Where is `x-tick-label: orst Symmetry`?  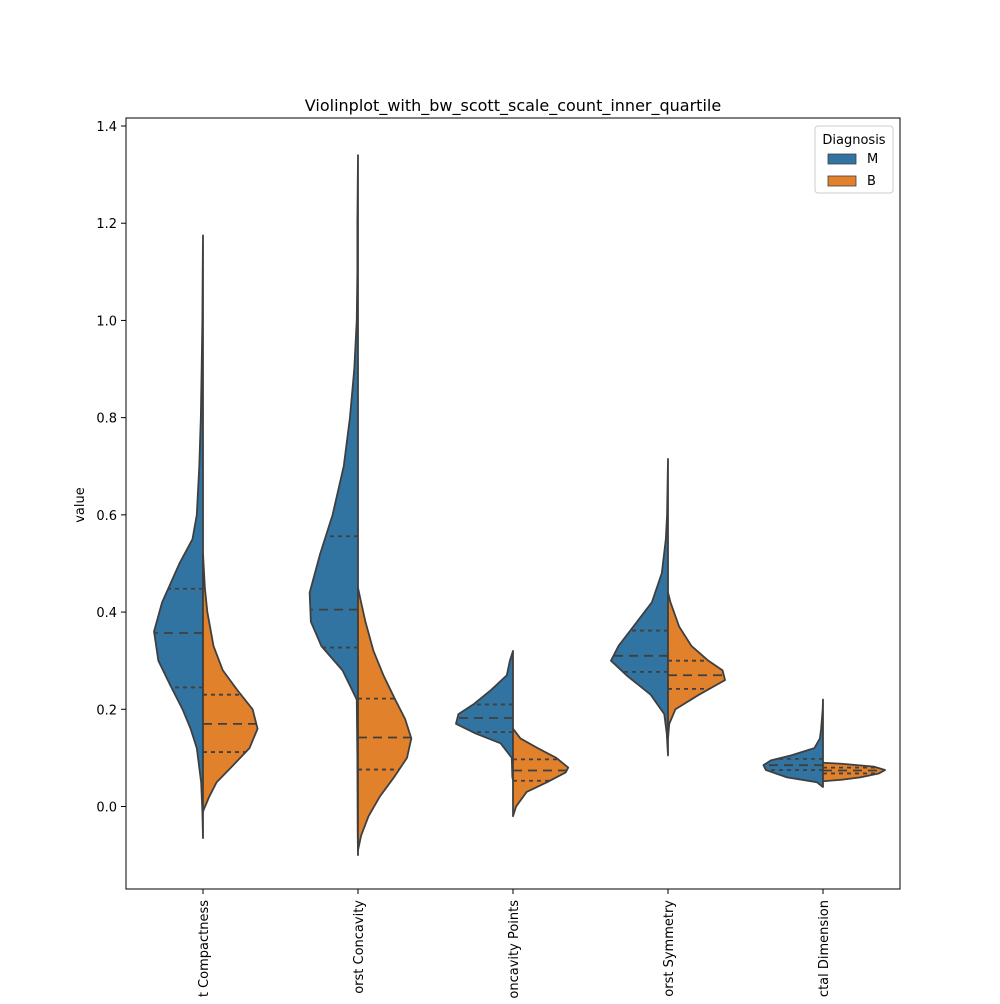
x-tick-label: orst Symmetry is located at coordinates (669, 948).